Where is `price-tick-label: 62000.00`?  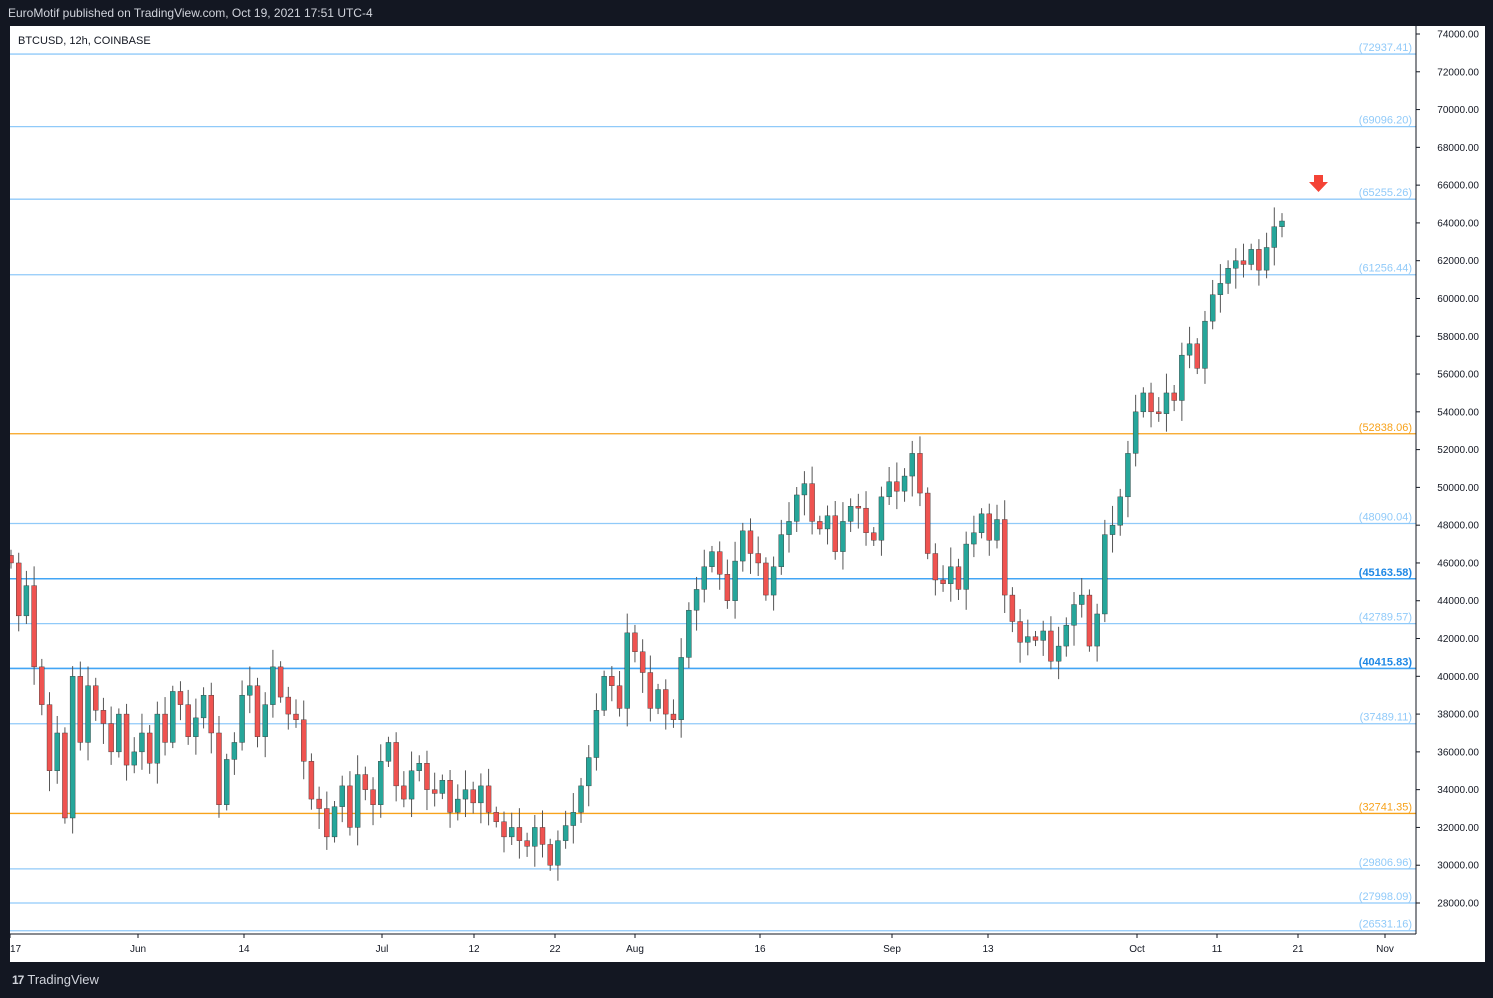
price-tick-label: 62000.00 is located at coordinates (1458, 261).